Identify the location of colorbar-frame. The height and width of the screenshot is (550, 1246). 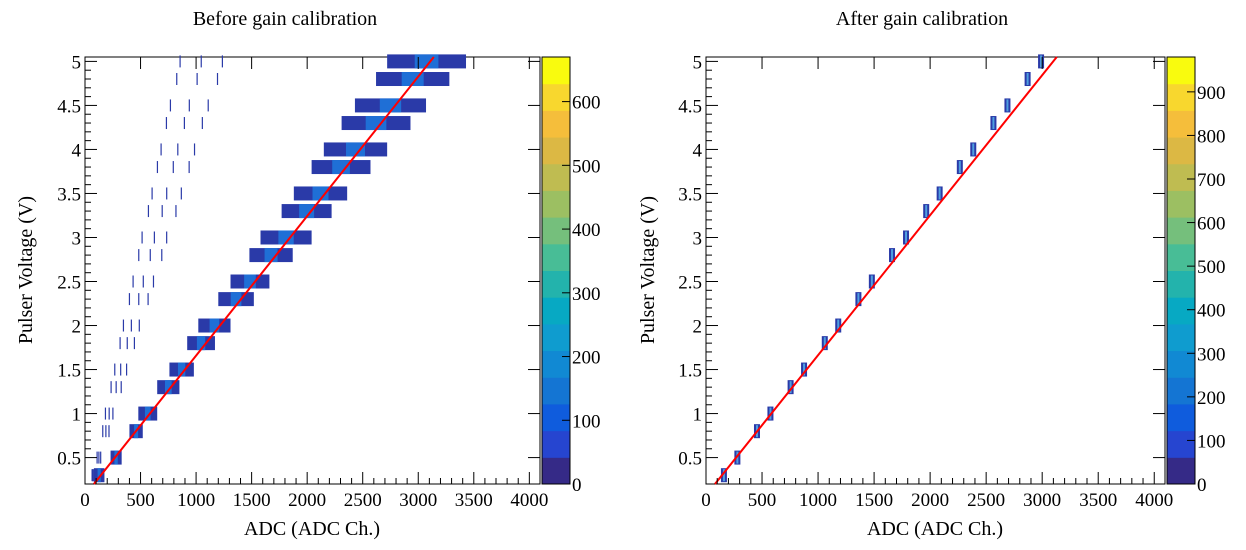
(1181, 270).